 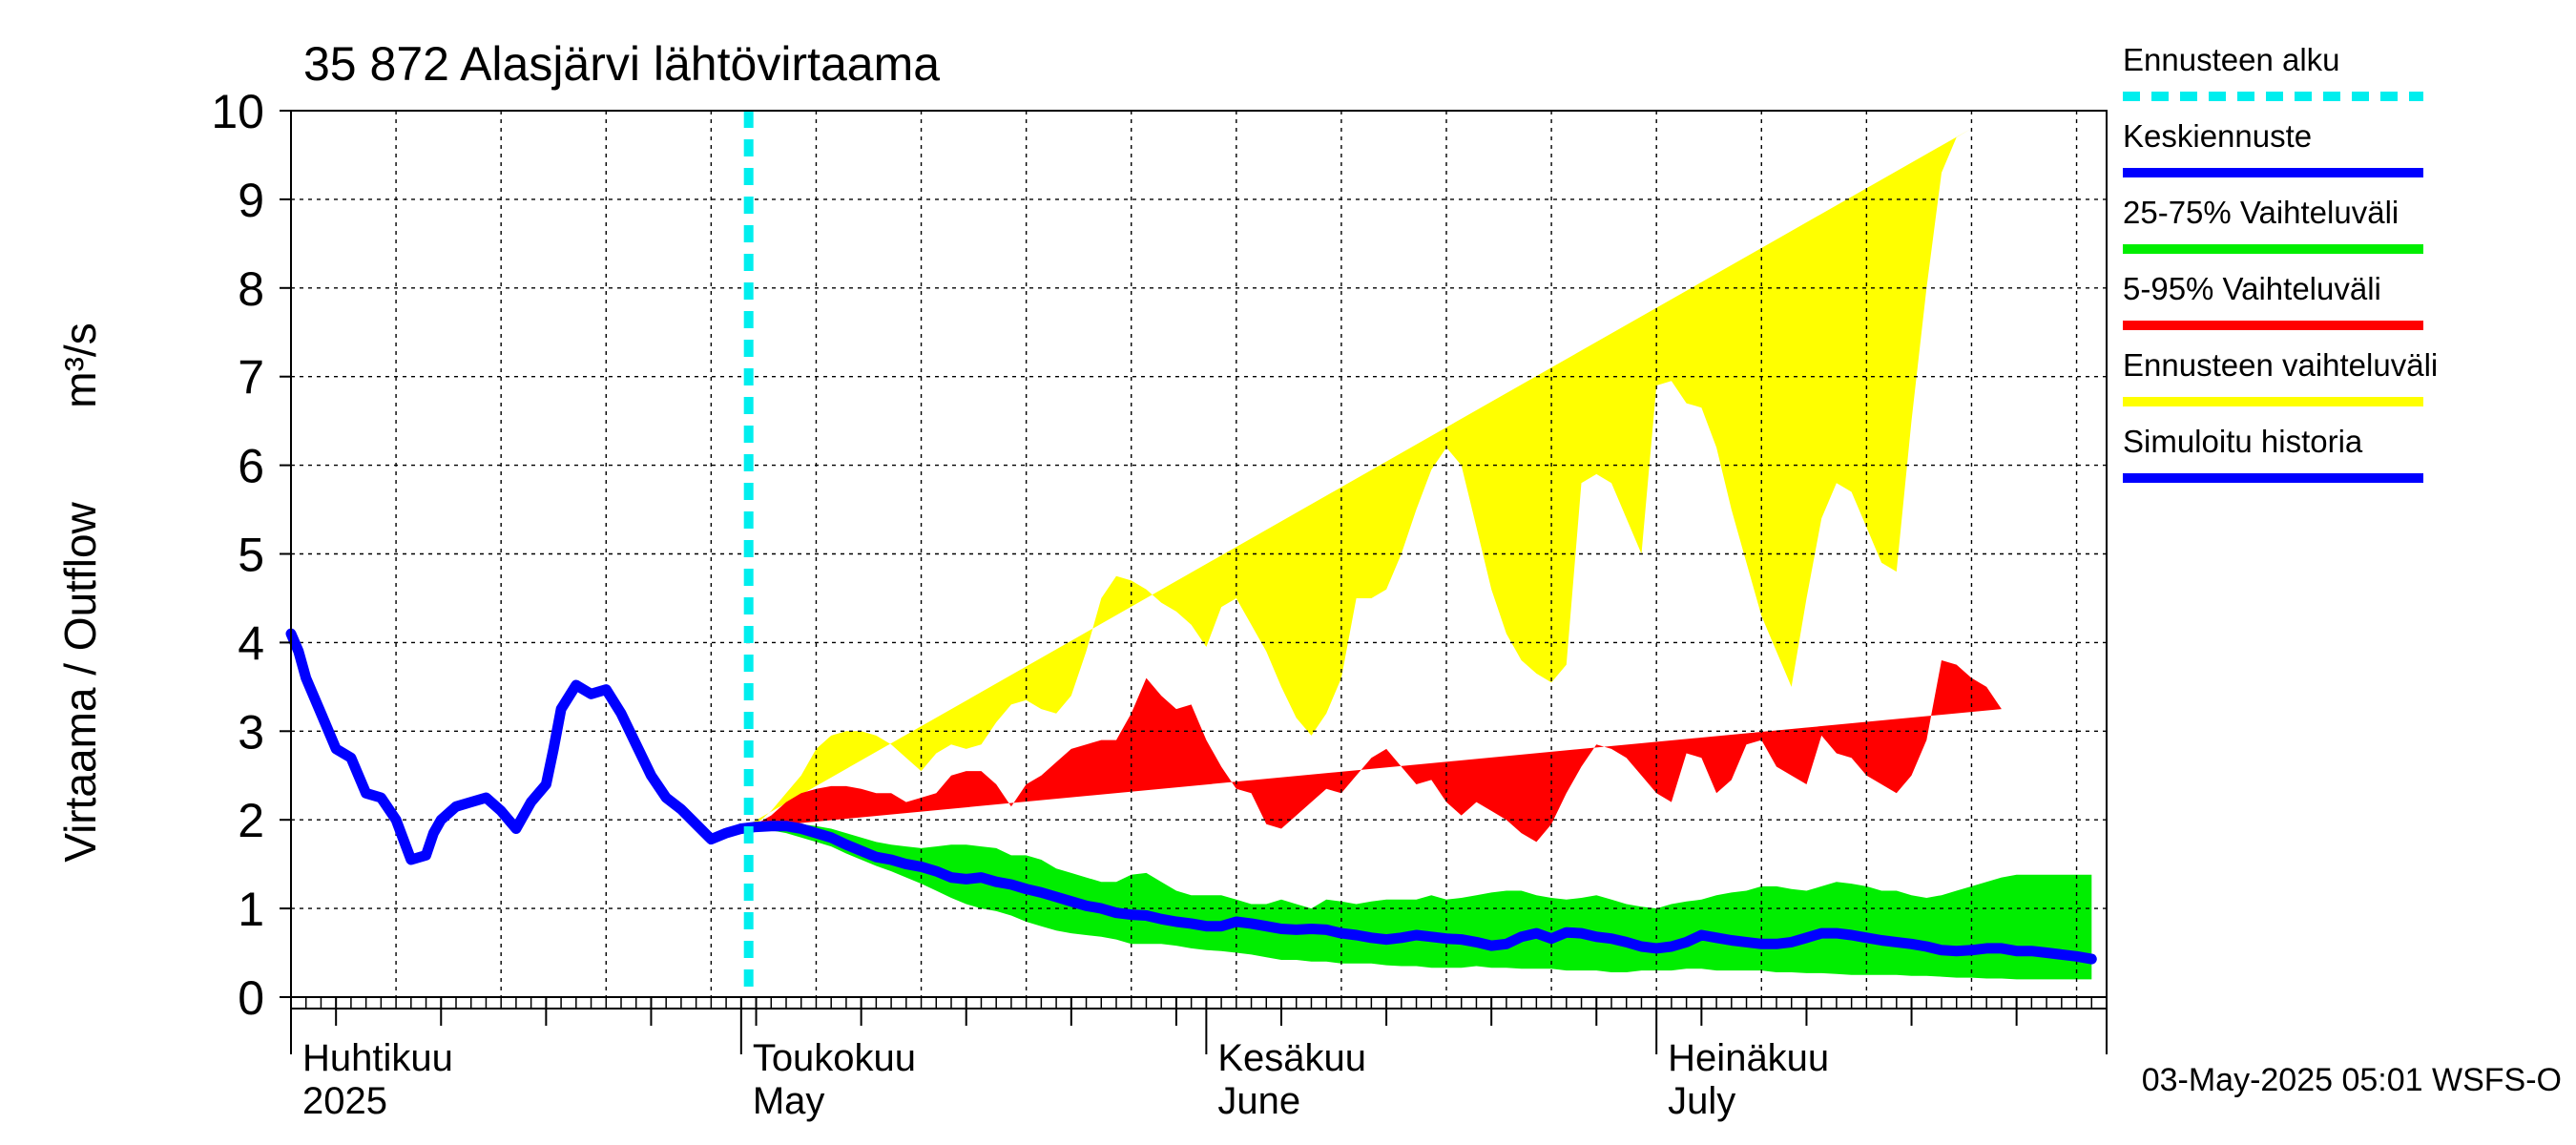 I want to click on footer-timestamp: 03-May-2025 05:01 WSFS-O, so click(x=2352, y=1080).